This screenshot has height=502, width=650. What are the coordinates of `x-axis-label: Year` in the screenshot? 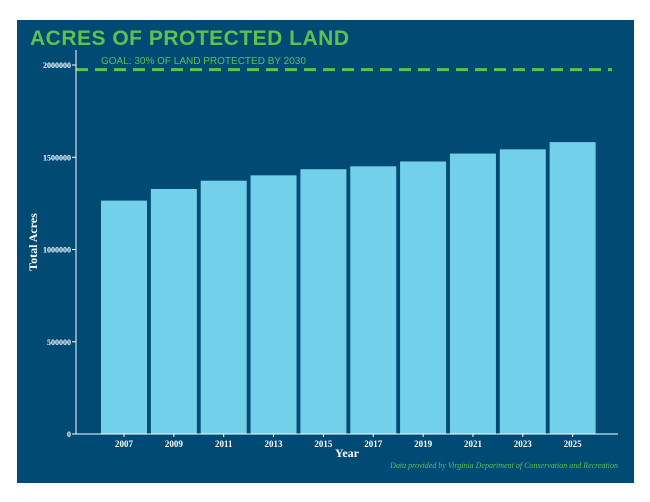 It's located at (347, 453).